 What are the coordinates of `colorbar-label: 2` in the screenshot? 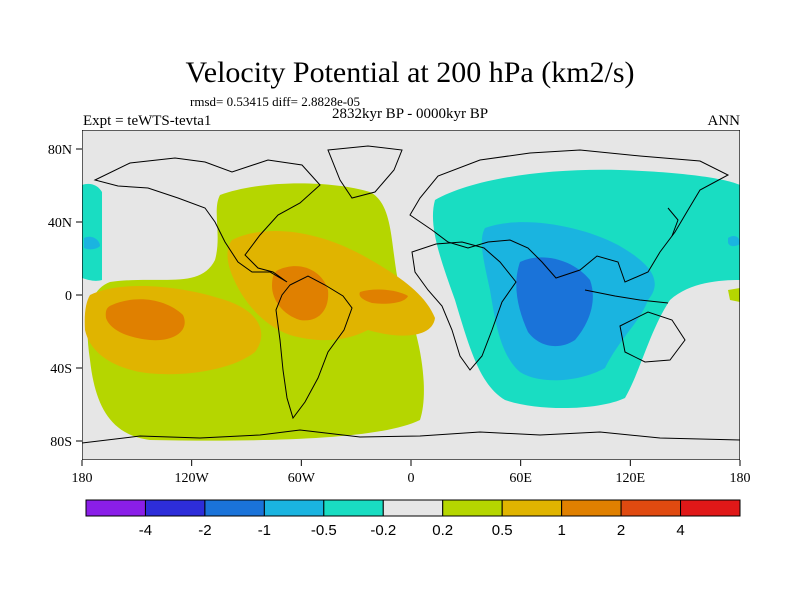 It's located at (621, 530).